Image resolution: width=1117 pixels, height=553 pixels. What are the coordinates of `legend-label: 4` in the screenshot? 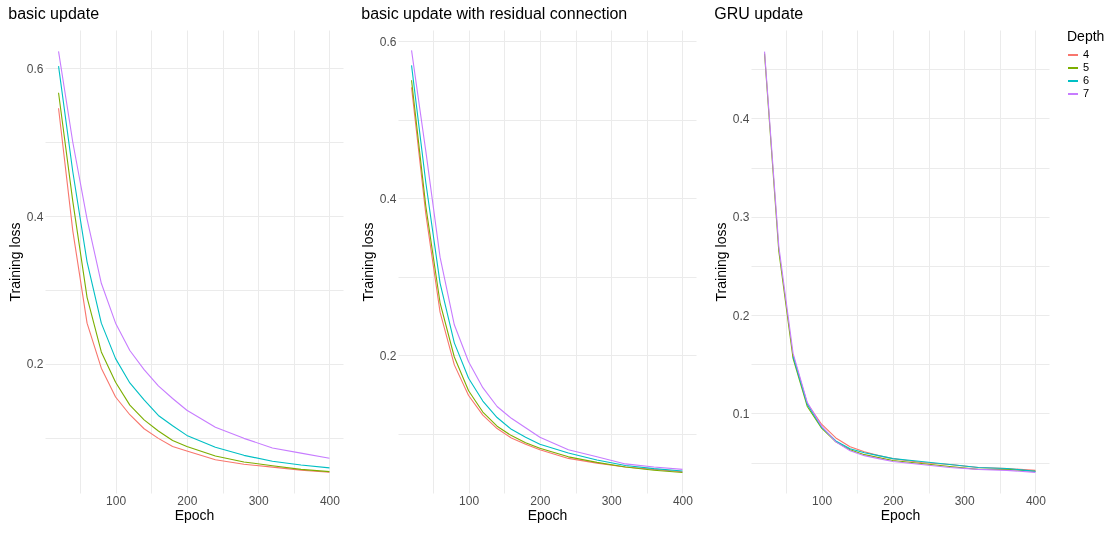 It's located at (1086, 54).